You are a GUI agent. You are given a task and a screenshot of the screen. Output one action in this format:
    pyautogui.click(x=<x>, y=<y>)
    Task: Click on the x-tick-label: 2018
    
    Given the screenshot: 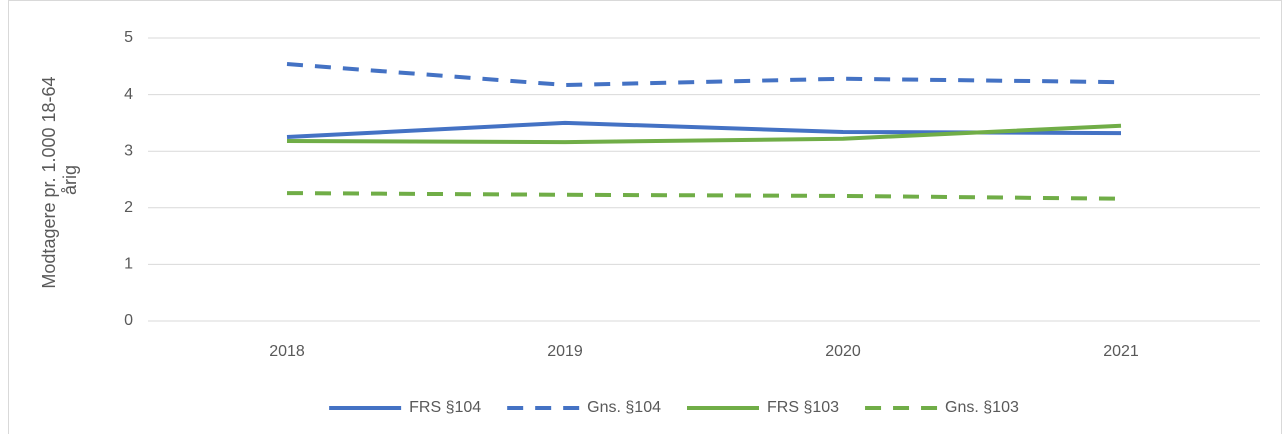 What is the action you would take?
    pyautogui.click(x=287, y=351)
    